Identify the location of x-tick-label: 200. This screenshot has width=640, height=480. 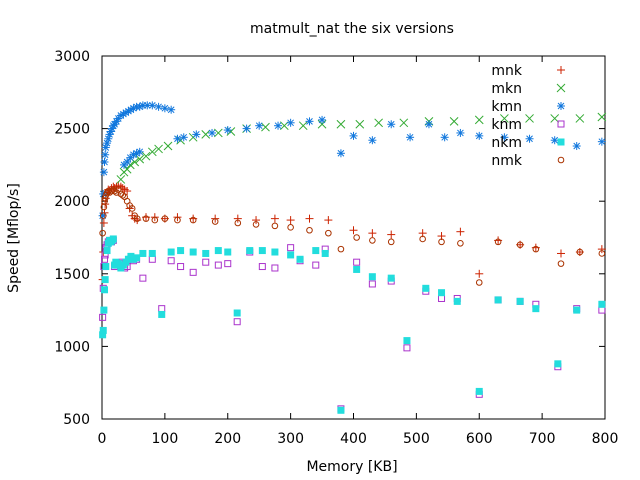
(227, 439).